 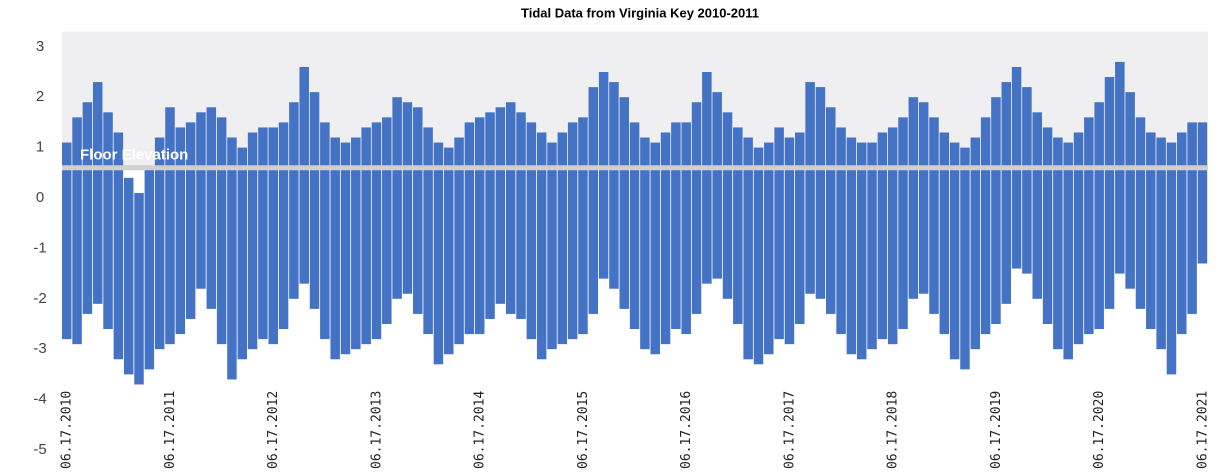 I want to click on x-tick-label: 06.17.2015, so click(x=583, y=430).